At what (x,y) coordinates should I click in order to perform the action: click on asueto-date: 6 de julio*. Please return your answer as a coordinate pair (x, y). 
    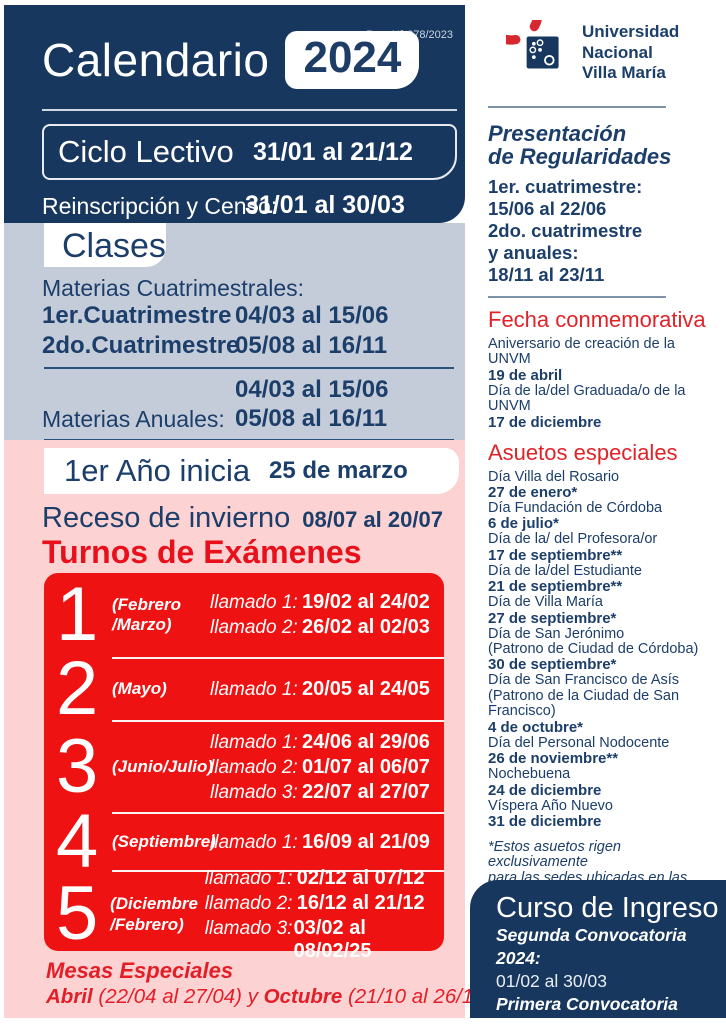
    Looking at the image, I should click on (523, 524).